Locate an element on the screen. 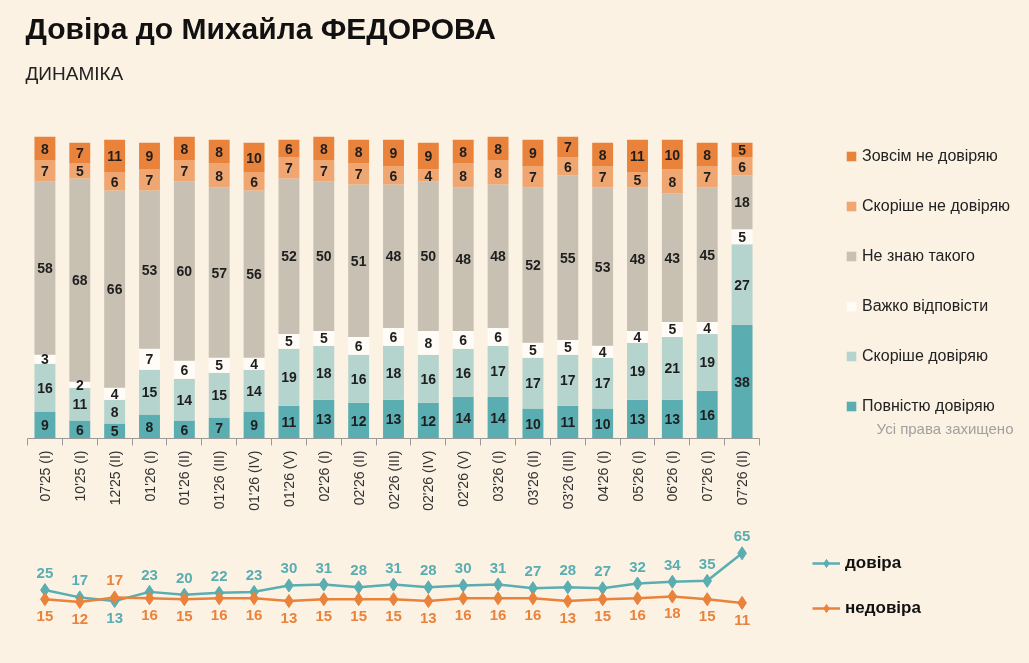 The image size is (1029, 663). x-tick-label: 01'26 (III) is located at coordinates (219, 480).